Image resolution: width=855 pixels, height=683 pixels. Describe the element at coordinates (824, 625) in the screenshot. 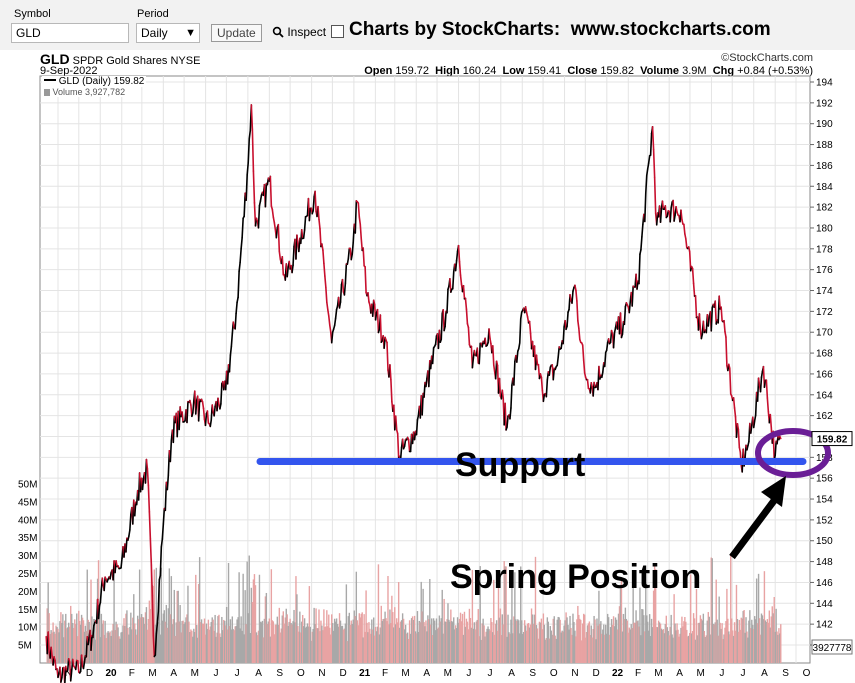

I see `y-tick-label: 142` at that location.